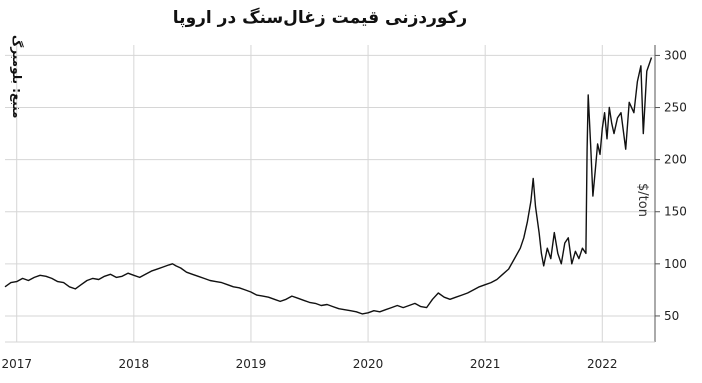  Describe the element at coordinates (485, 364) in the screenshot. I see `x-tick-label: 2021` at that location.